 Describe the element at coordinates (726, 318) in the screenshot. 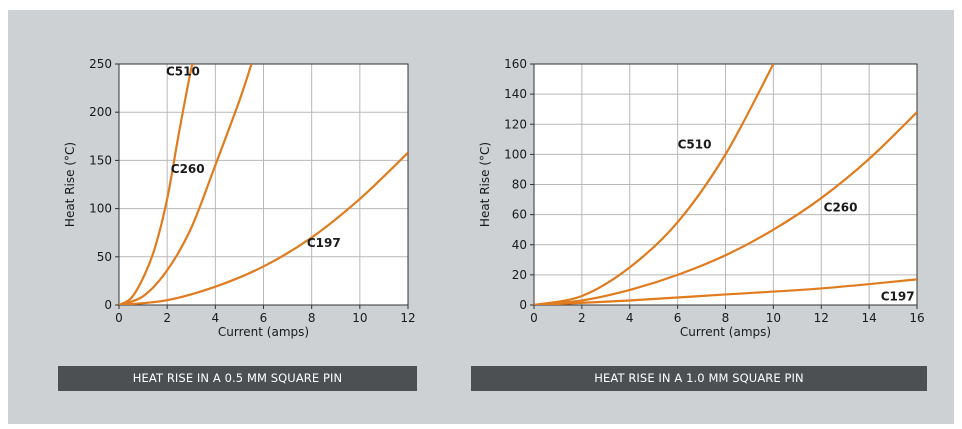

I see `chart2-x-tick-label: 8` at that location.